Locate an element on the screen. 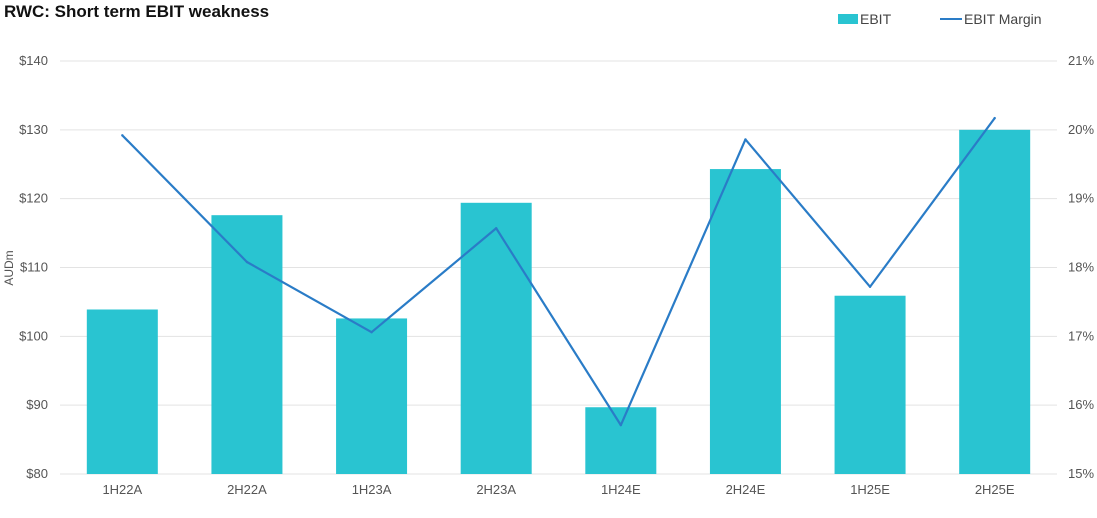 This screenshot has height=518, width=1097. legend-swatch-ebit is located at coordinates (848, 19).